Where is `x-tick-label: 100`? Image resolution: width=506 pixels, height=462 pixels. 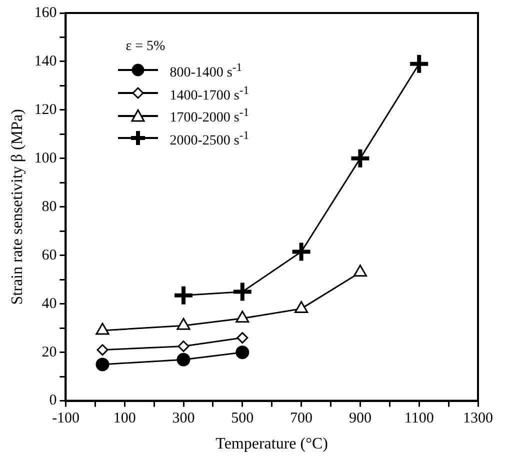 x-tick-label: 100 is located at coordinates (124, 418).